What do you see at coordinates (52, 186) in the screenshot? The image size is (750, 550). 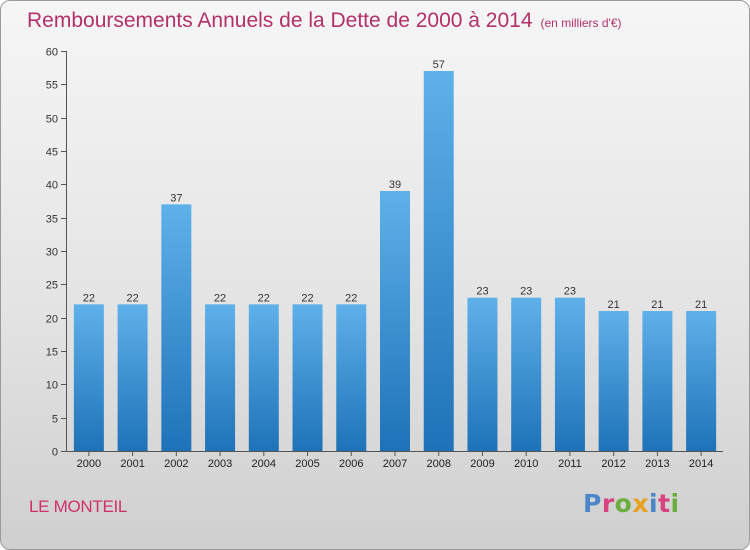 I see `y-tick-label: 40` at bounding box center [52, 186].